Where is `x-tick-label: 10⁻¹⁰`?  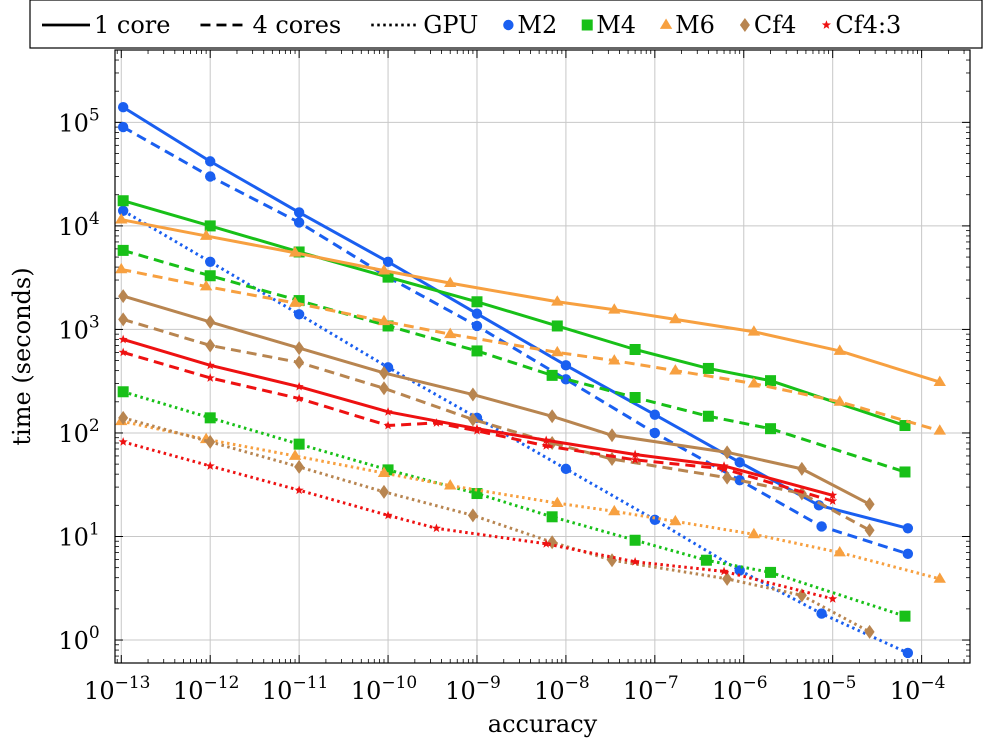 x-tick-label: 10⁻¹⁰ is located at coordinates (384, 689).